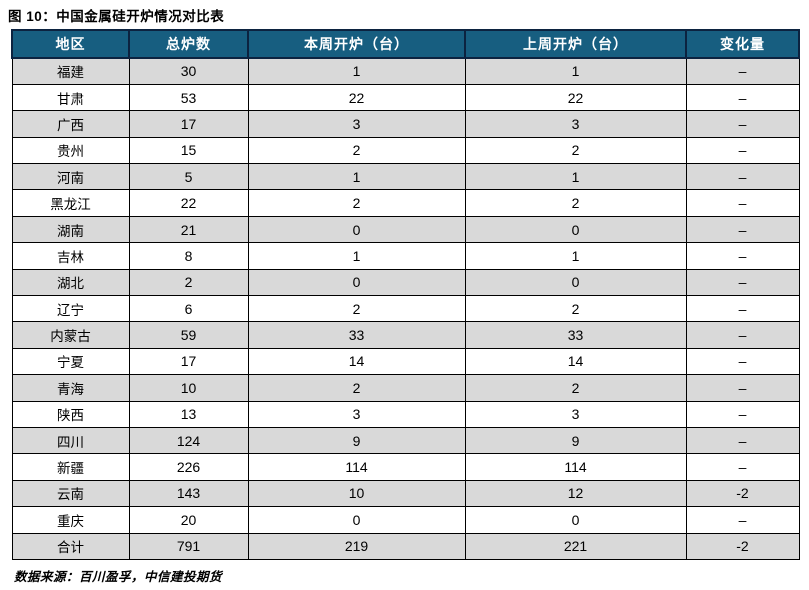  Describe the element at coordinates (742, 546) in the screenshot. I see `value-cell: -2` at that location.